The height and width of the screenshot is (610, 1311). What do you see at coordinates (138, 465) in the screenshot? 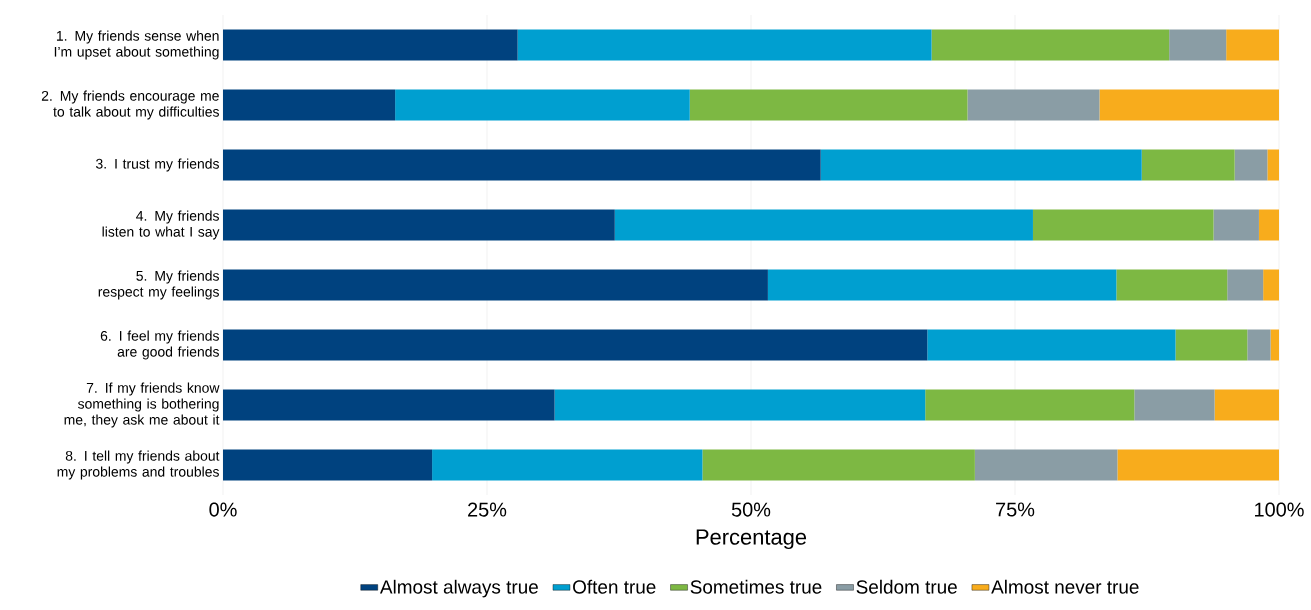
I see `y-tick-label: 8. I tell my friends about my problems and troubles` at bounding box center [138, 465].